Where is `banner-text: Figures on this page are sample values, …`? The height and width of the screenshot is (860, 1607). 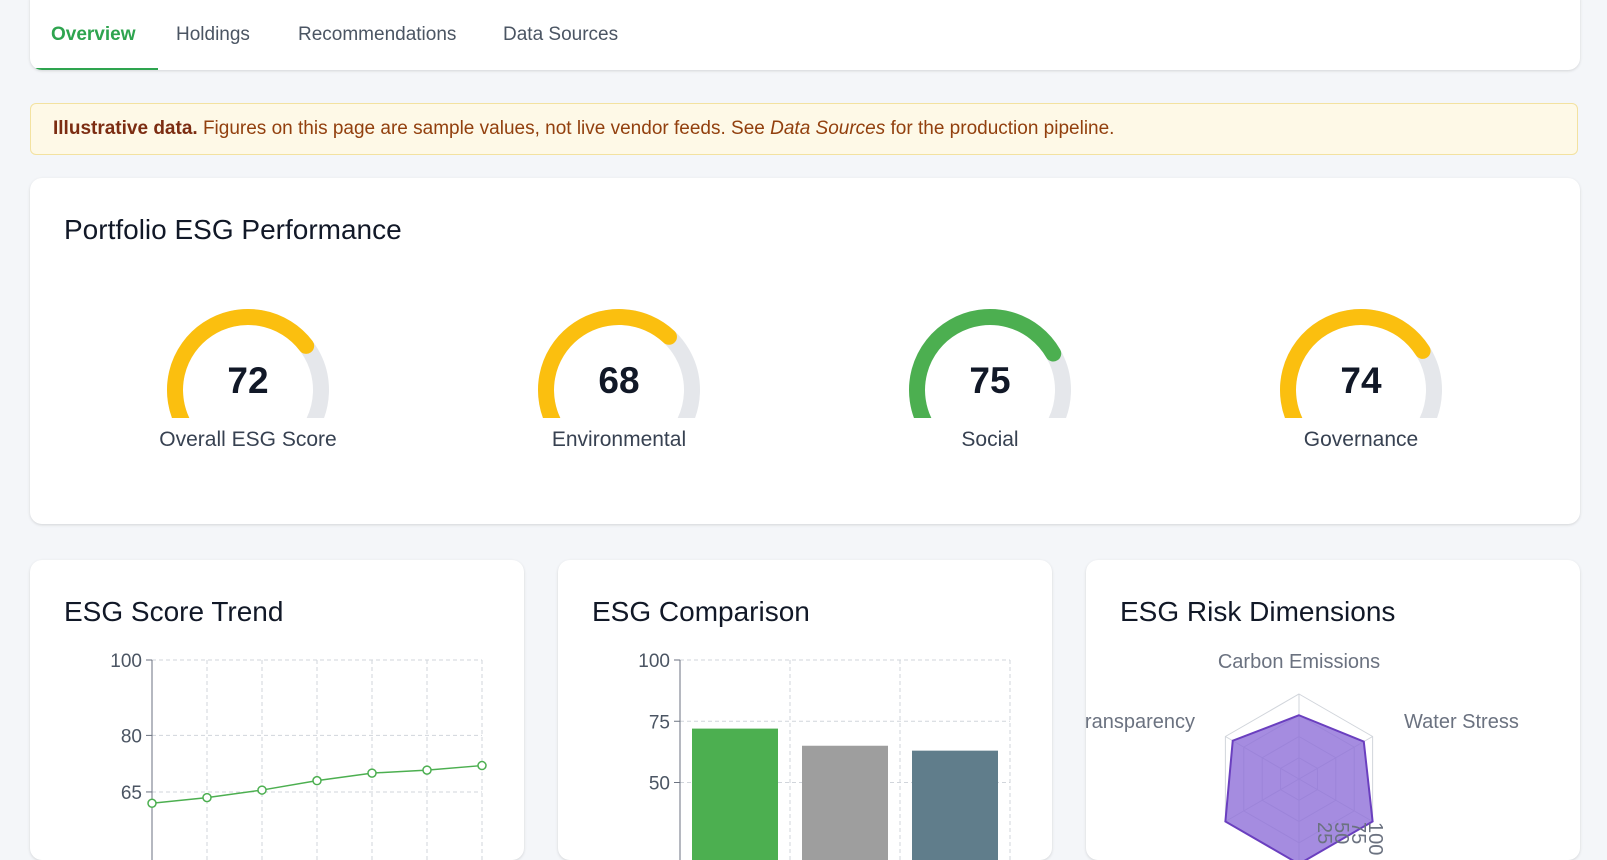 banner-text: Figures on this page are sample values, … is located at coordinates (484, 128).